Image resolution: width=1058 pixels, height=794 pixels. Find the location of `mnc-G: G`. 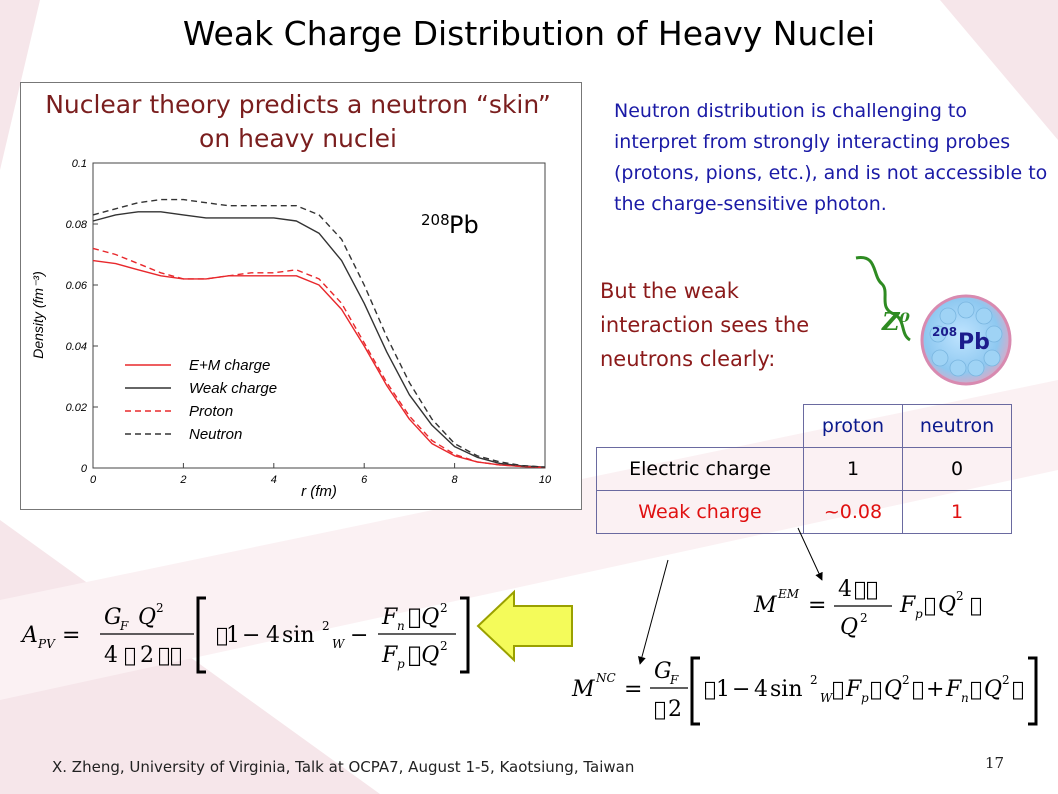

mnc-G: G is located at coordinates (663, 671).